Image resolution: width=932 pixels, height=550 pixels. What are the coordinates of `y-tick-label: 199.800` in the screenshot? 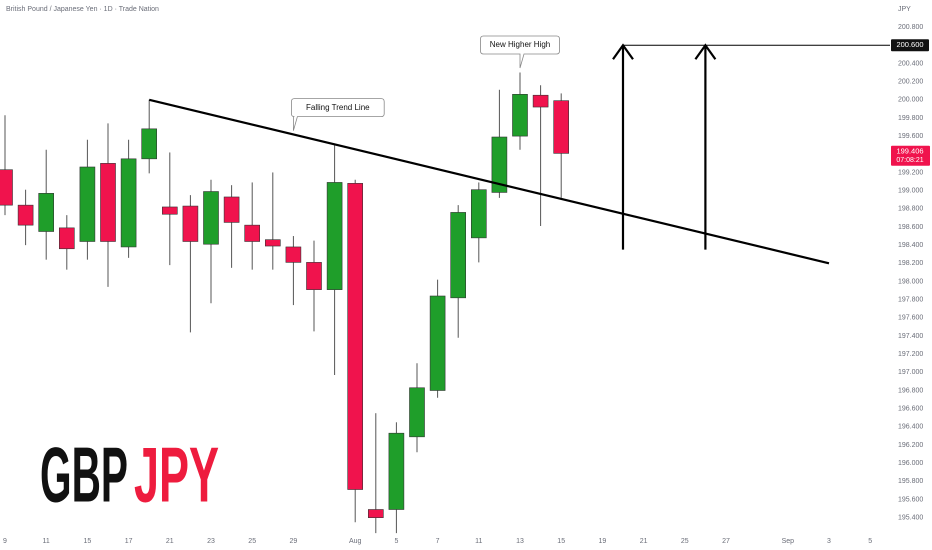 It's located at (910, 118).